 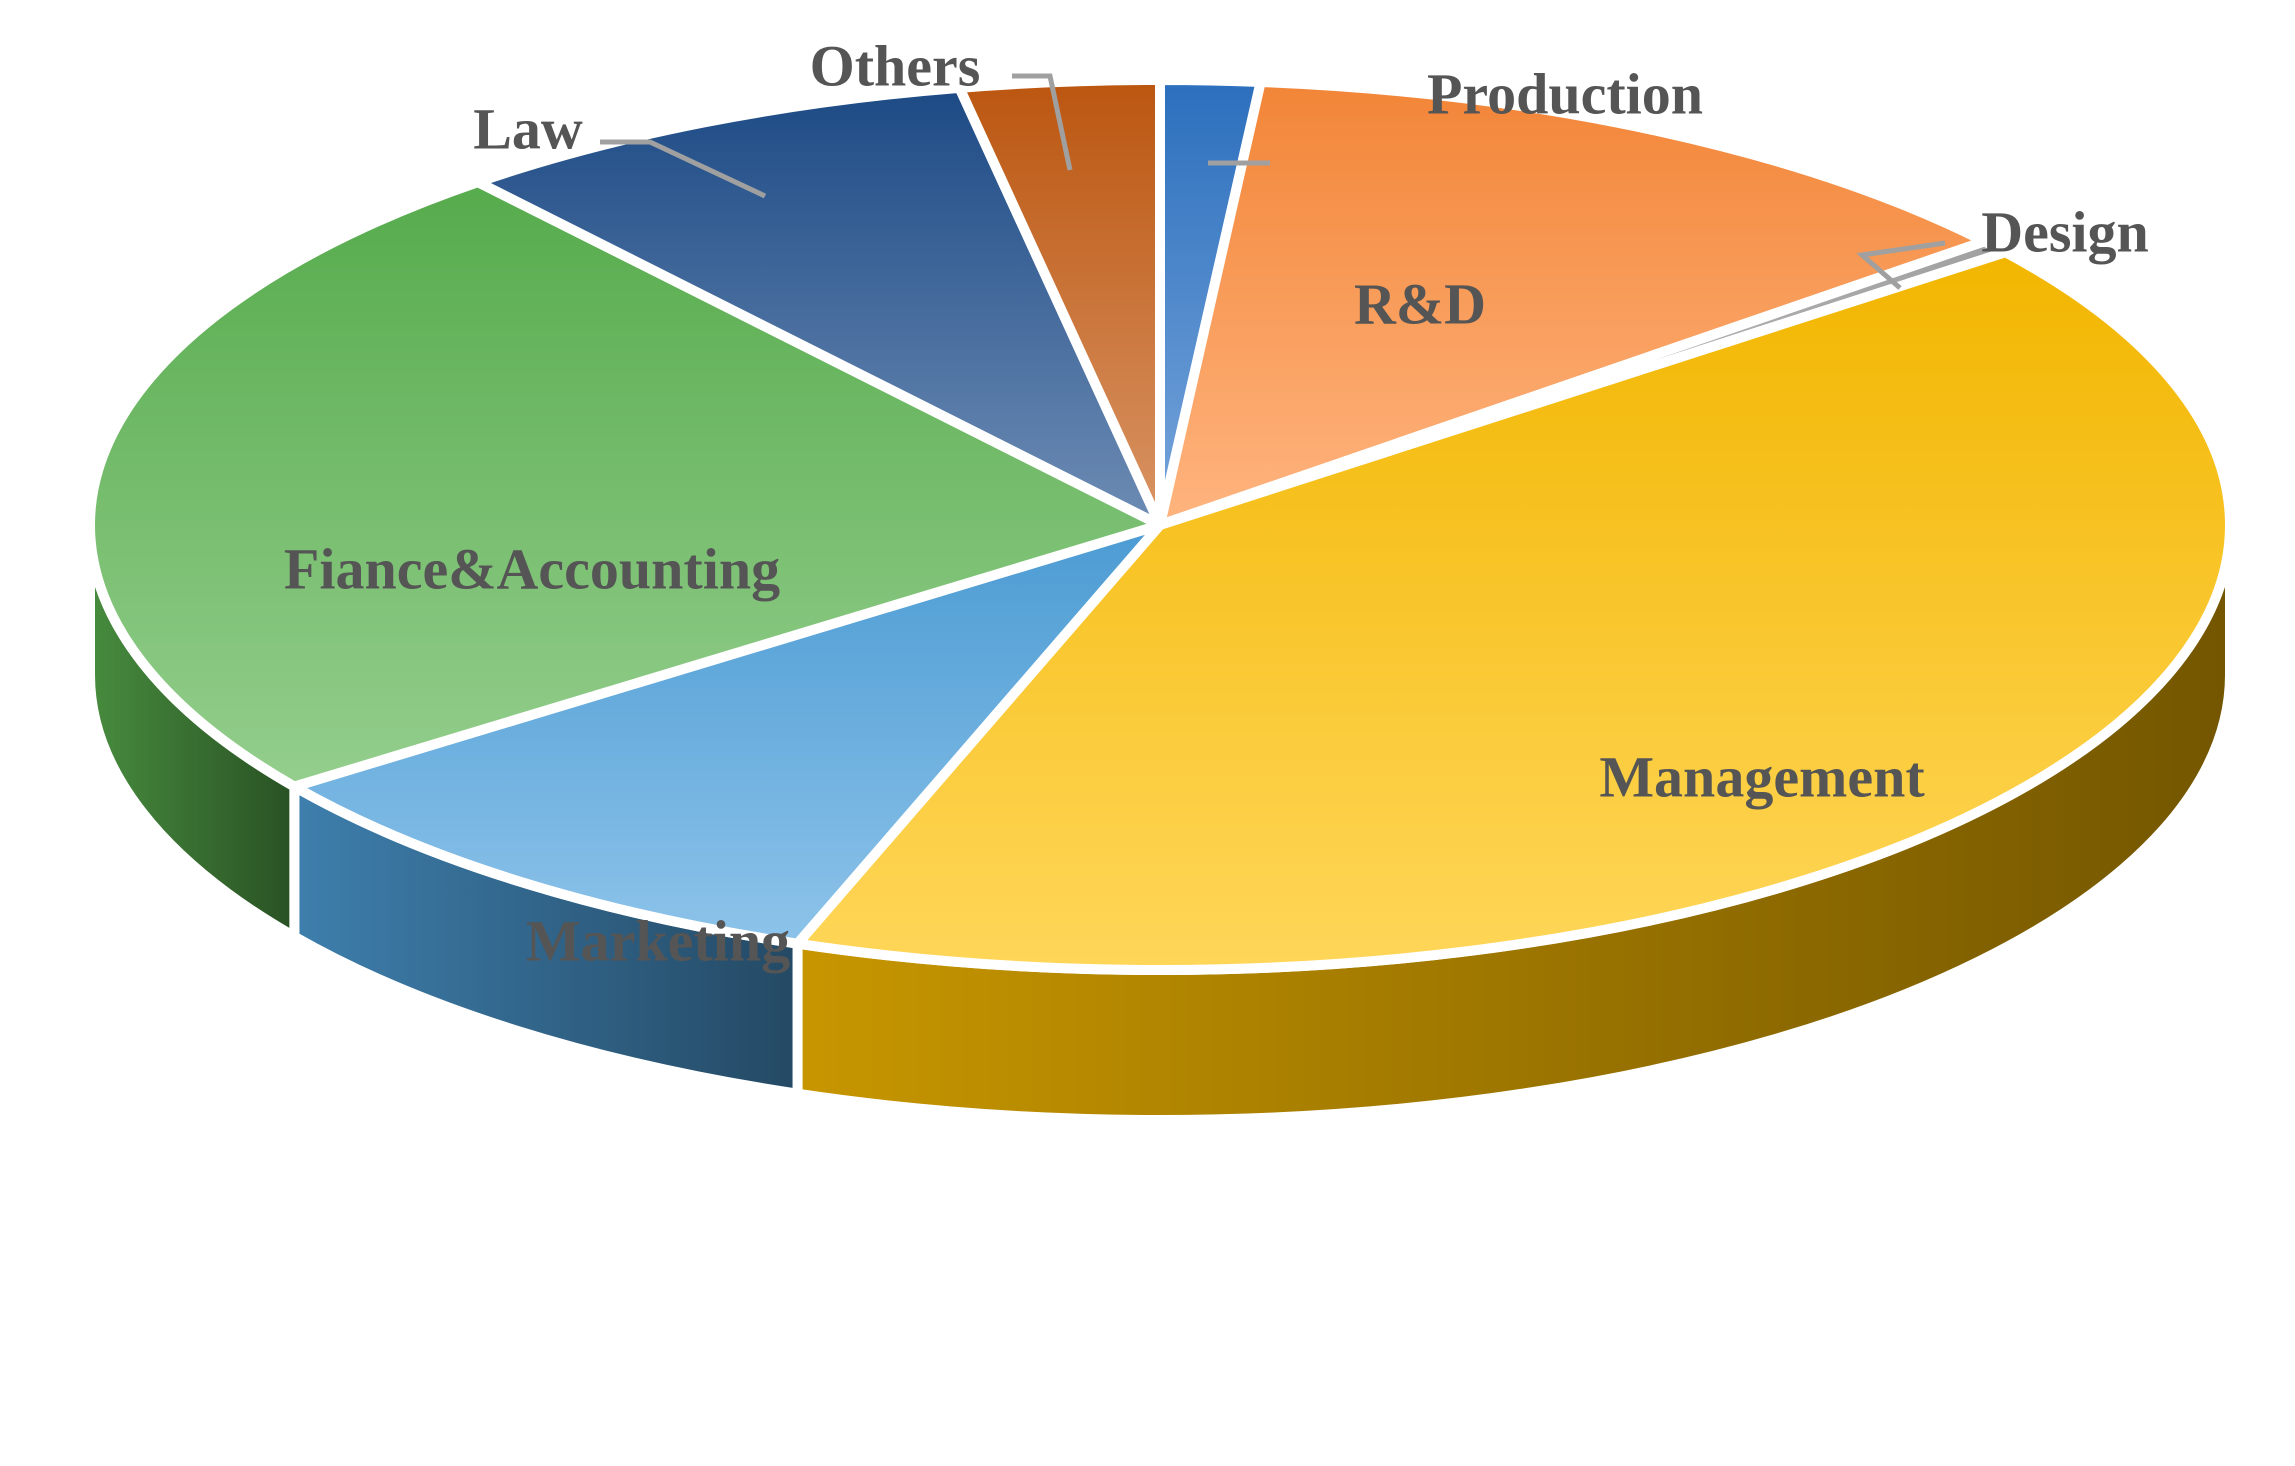 What do you see at coordinates (683, 169) in the screenshot?
I see `leader-line-law` at bounding box center [683, 169].